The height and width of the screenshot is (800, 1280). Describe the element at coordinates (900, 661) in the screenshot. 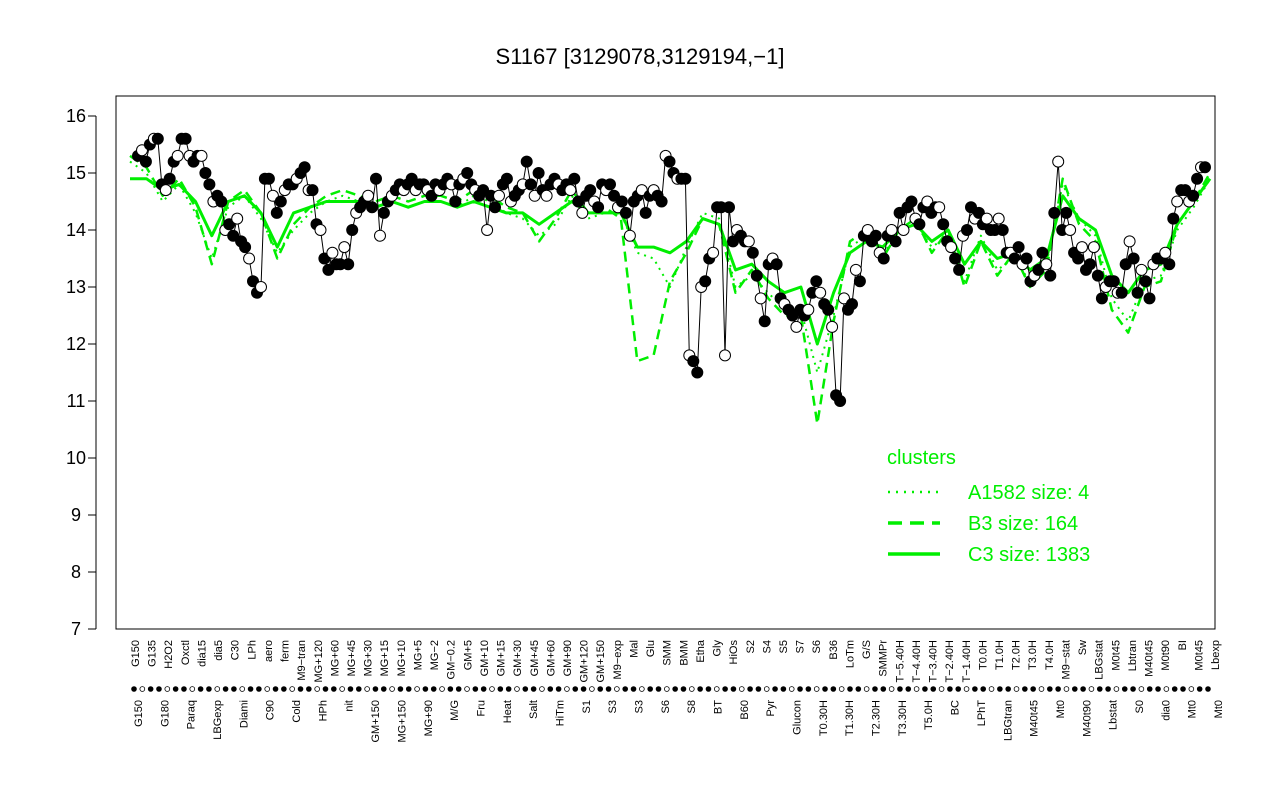

I see `x-tick-label: T−5.40H` at that location.